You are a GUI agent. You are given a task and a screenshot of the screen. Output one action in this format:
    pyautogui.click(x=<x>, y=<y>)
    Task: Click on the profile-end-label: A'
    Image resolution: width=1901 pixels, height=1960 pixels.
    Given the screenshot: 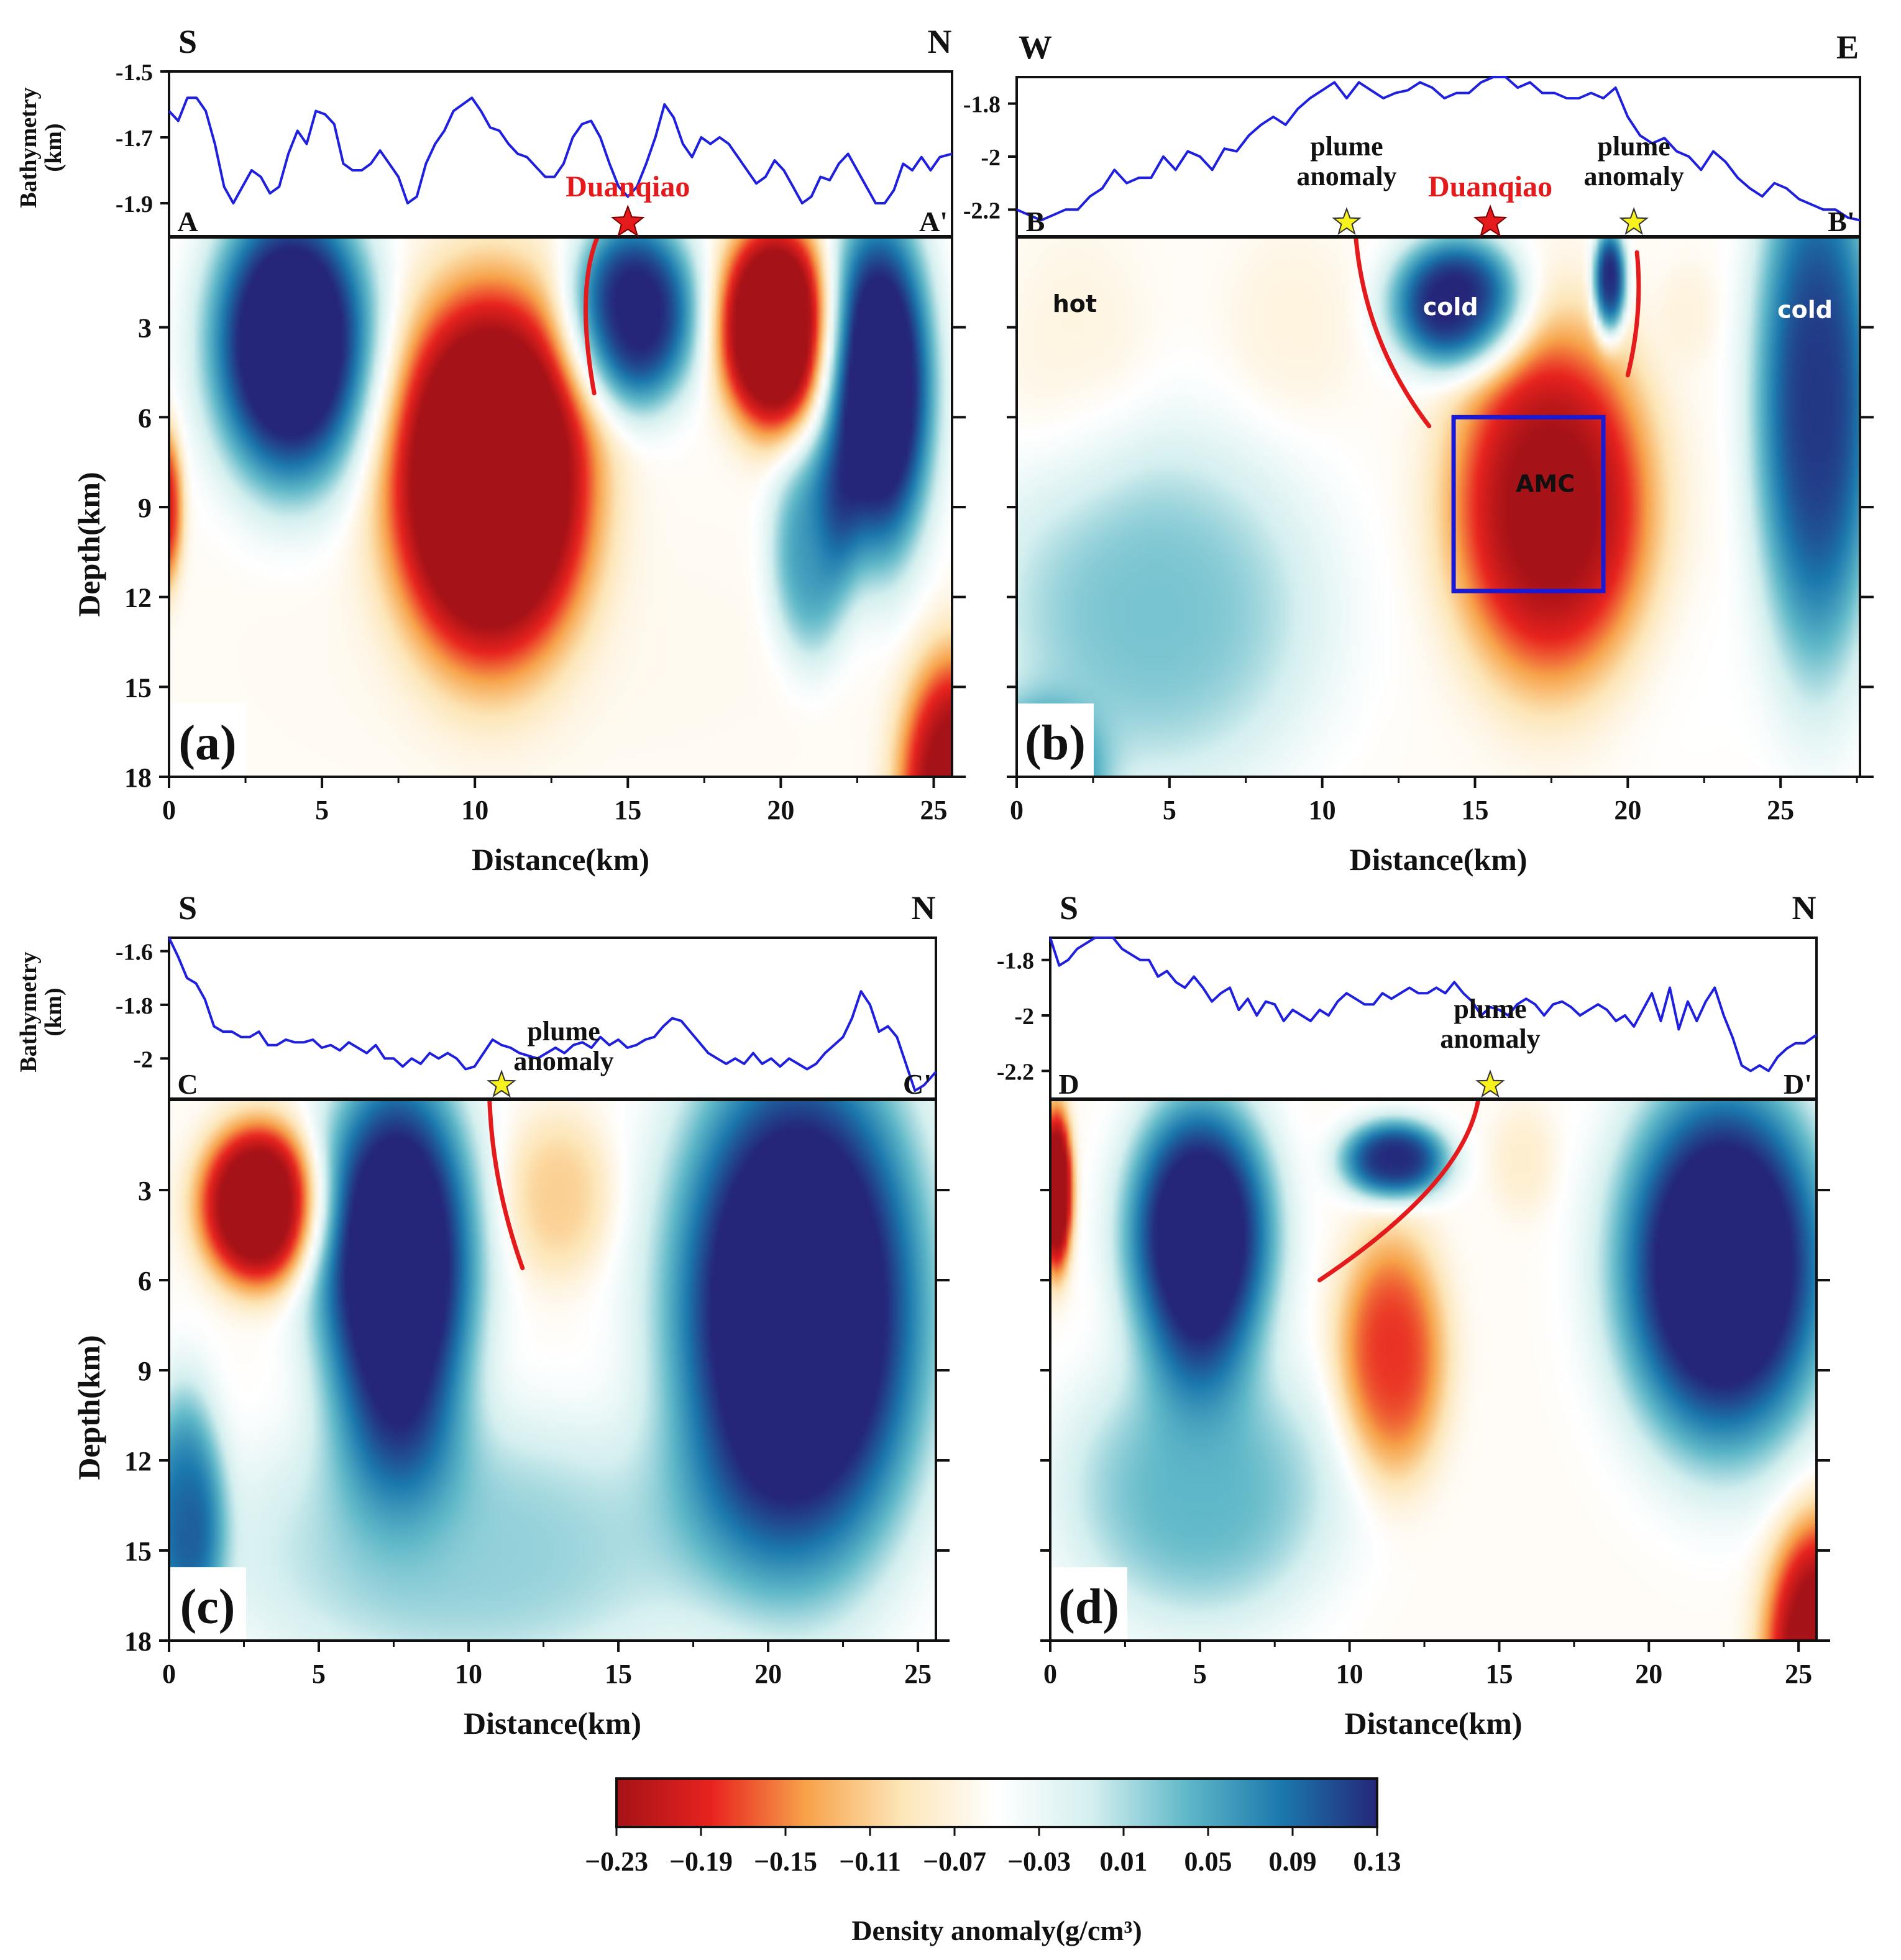 What is the action you would take?
    pyautogui.click(x=933, y=221)
    